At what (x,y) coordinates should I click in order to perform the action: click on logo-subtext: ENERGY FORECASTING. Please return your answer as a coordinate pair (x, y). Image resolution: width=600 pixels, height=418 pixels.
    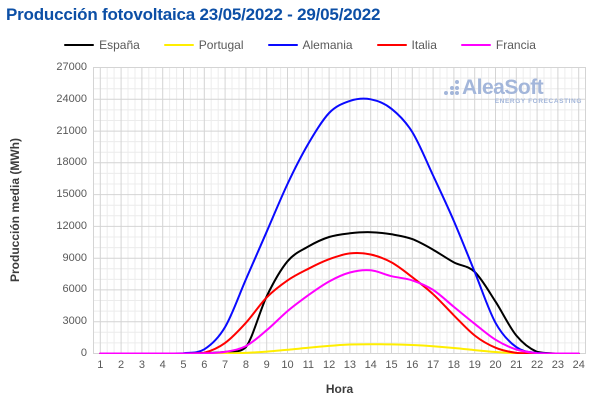
    Looking at the image, I should click on (538, 101).